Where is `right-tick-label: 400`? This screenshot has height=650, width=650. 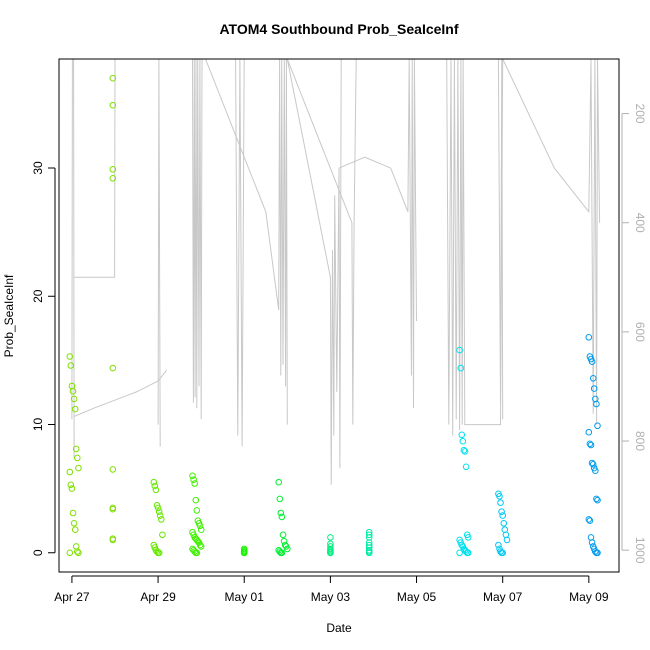
right-tick-label: 400 is located at coordinates (640, 223).